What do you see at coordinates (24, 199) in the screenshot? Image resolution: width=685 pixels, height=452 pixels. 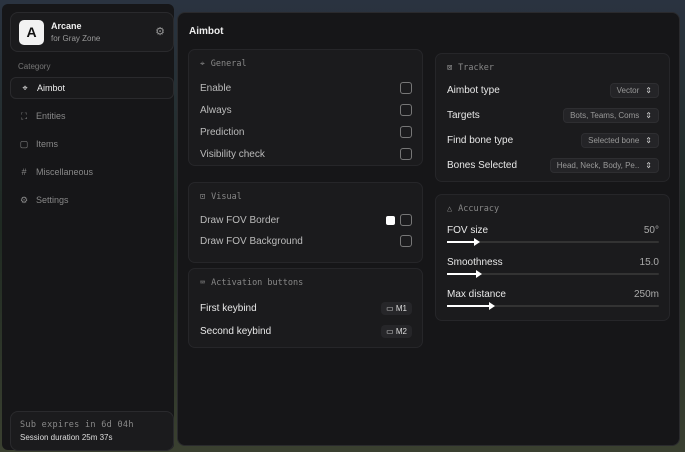 I see `gear-icon: ⚙` at bounding box center [24, 199].